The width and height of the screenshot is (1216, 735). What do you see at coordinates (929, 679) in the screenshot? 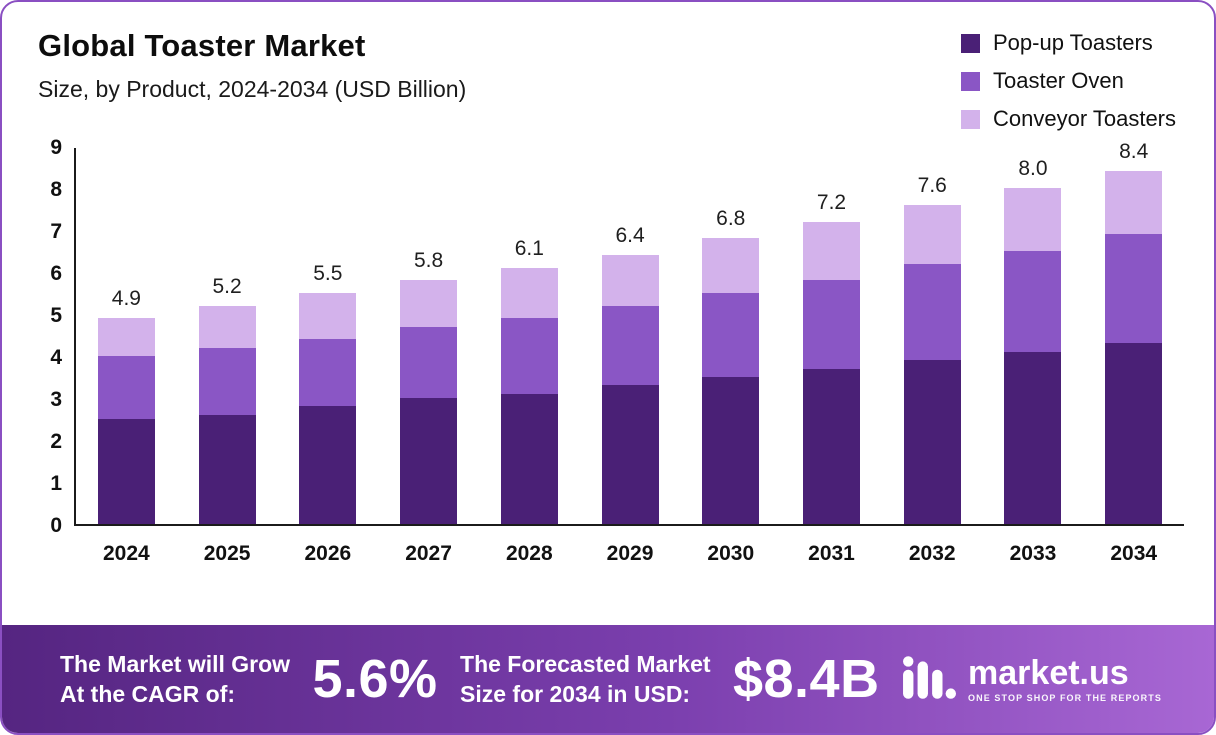
I see `market-us-logo-icon` at bounding box center [929, 679].